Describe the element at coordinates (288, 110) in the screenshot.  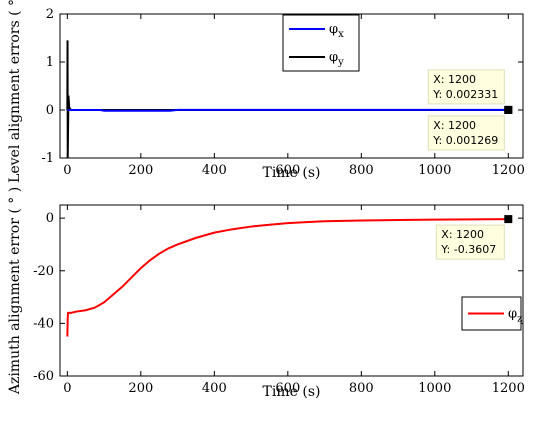
I see `series-line-x` at that location.